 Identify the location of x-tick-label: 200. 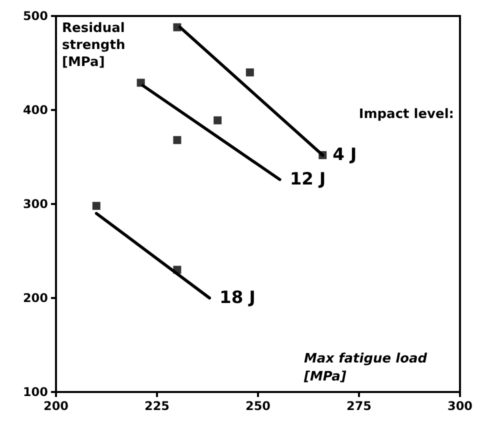
(56, 406).